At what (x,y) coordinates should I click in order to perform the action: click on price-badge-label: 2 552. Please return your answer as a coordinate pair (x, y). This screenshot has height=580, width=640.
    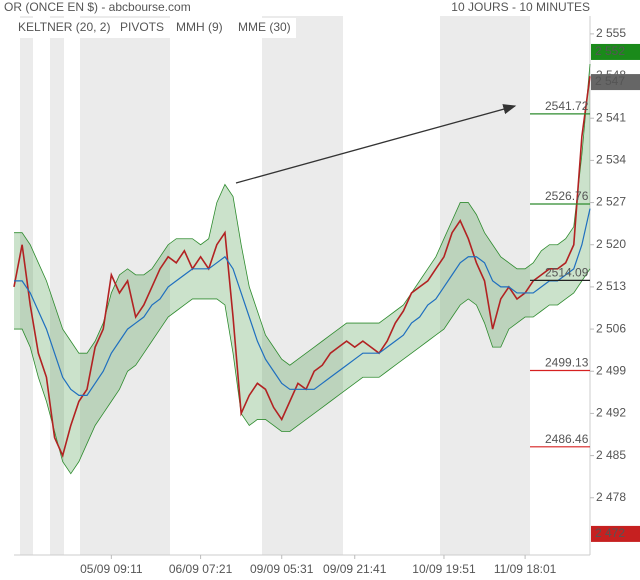
    Looking at the image, I should click on (610, 51).